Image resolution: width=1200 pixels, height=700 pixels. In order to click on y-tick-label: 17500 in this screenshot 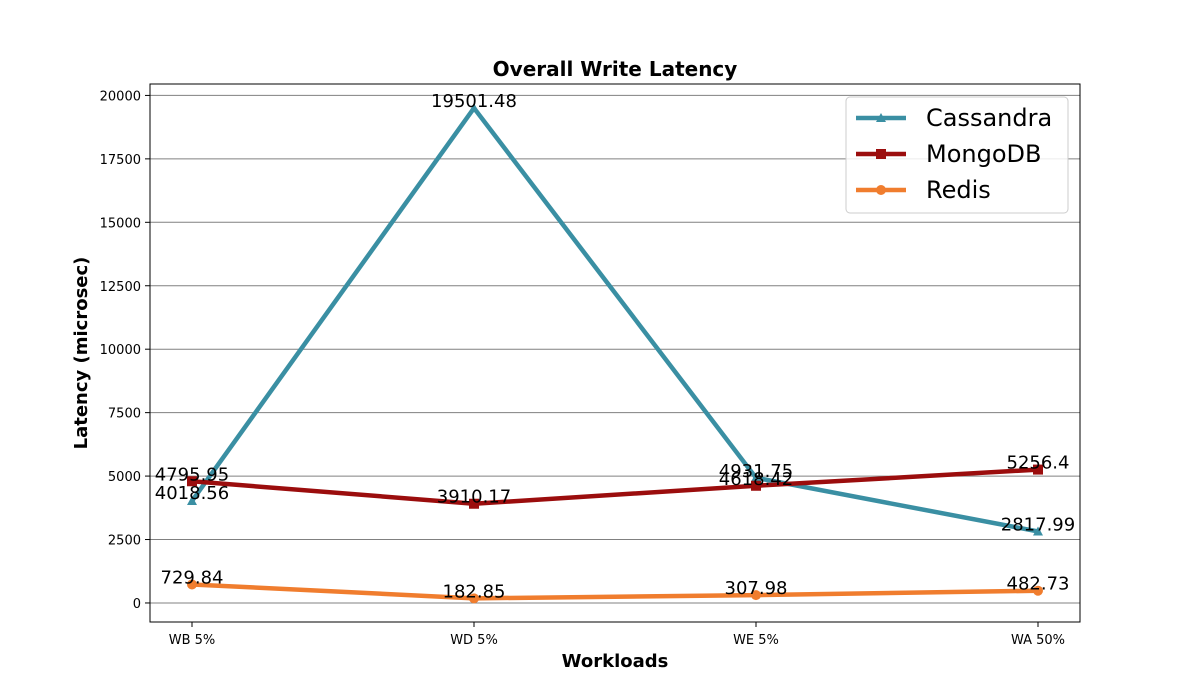, I will do `click(120, 160)`.